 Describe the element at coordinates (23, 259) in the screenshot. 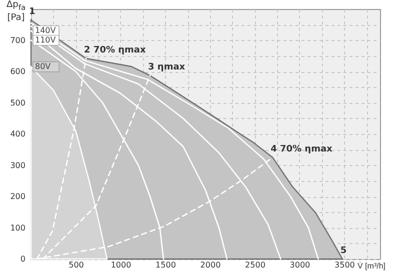

I see `y-tick-label: 0` at that location.